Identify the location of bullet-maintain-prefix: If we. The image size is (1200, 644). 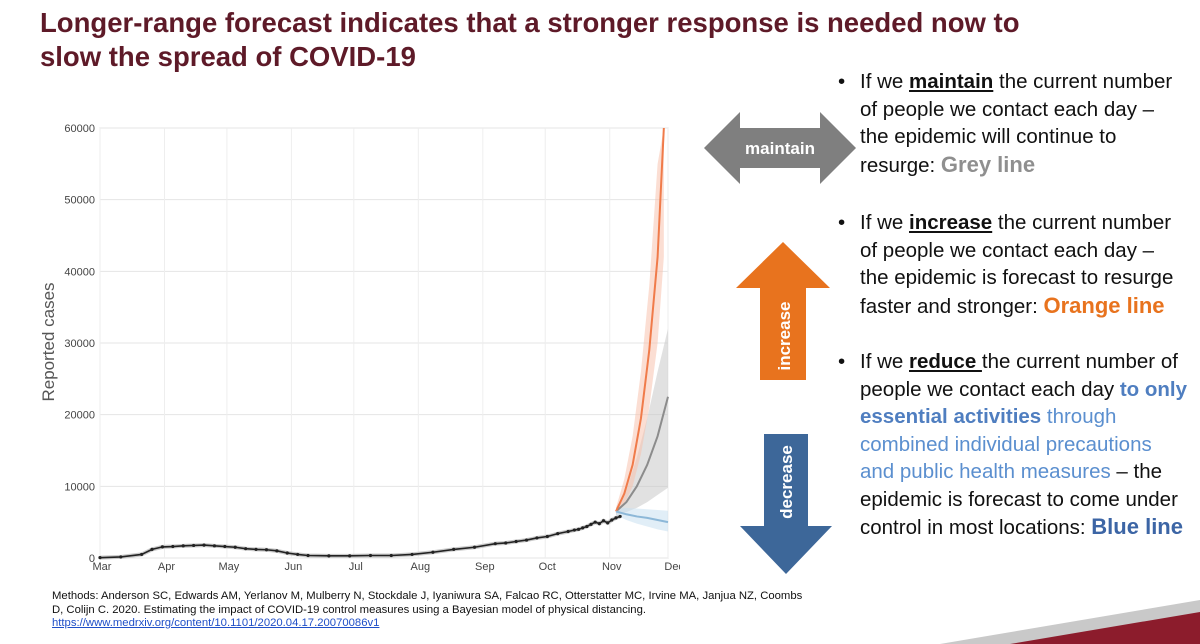
(884, 81).